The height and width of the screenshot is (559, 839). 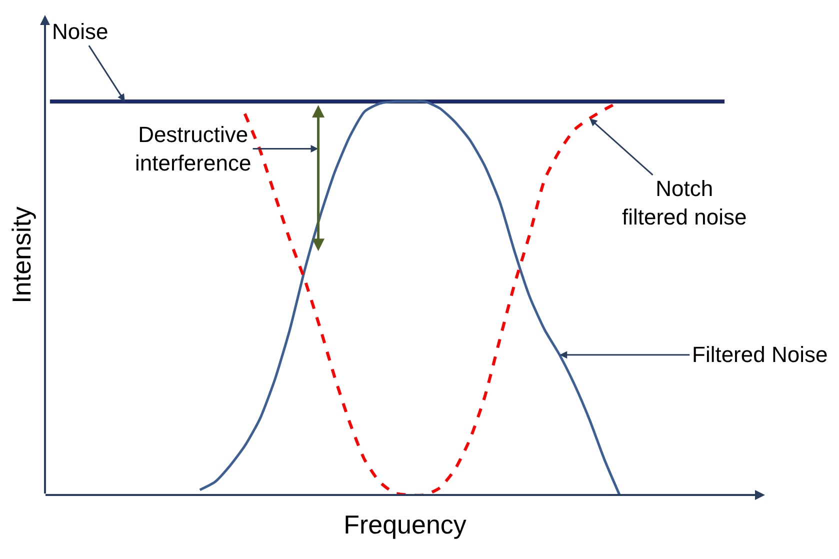 What do you see at coordinates (684, 203) in the screenshot?
I see `text: Notch filtered noise` at bounding box center [684, 203].